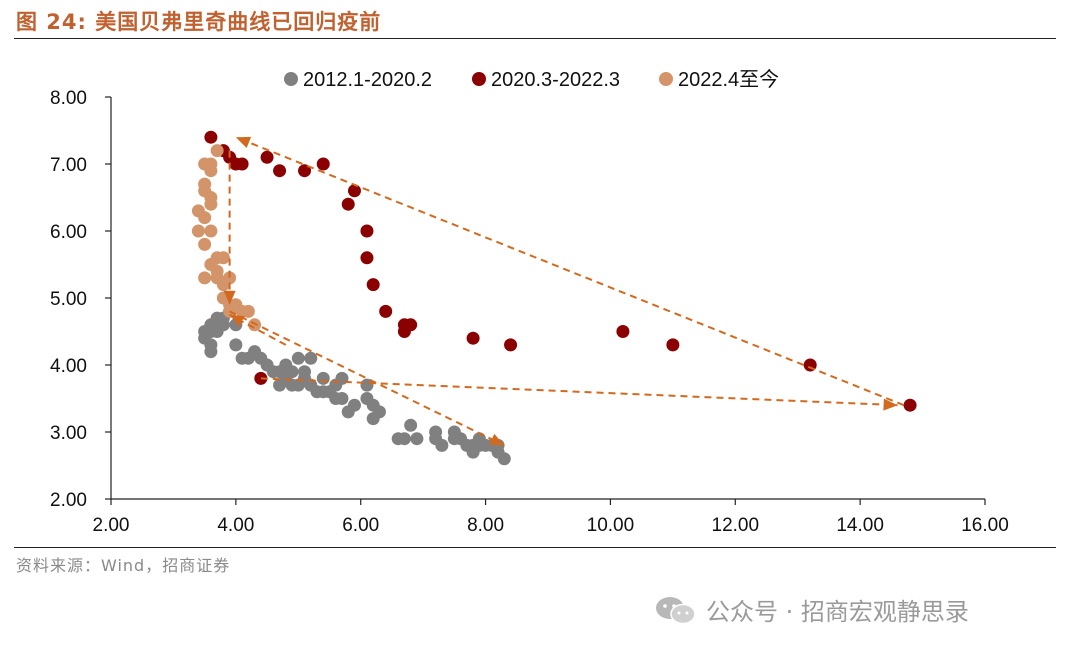 The width and height of the screenshot is (1080, 654). What do you see at coordinates (535, 38) in the screenshot?
I see `title-divider` at bounding box center [535, 38].